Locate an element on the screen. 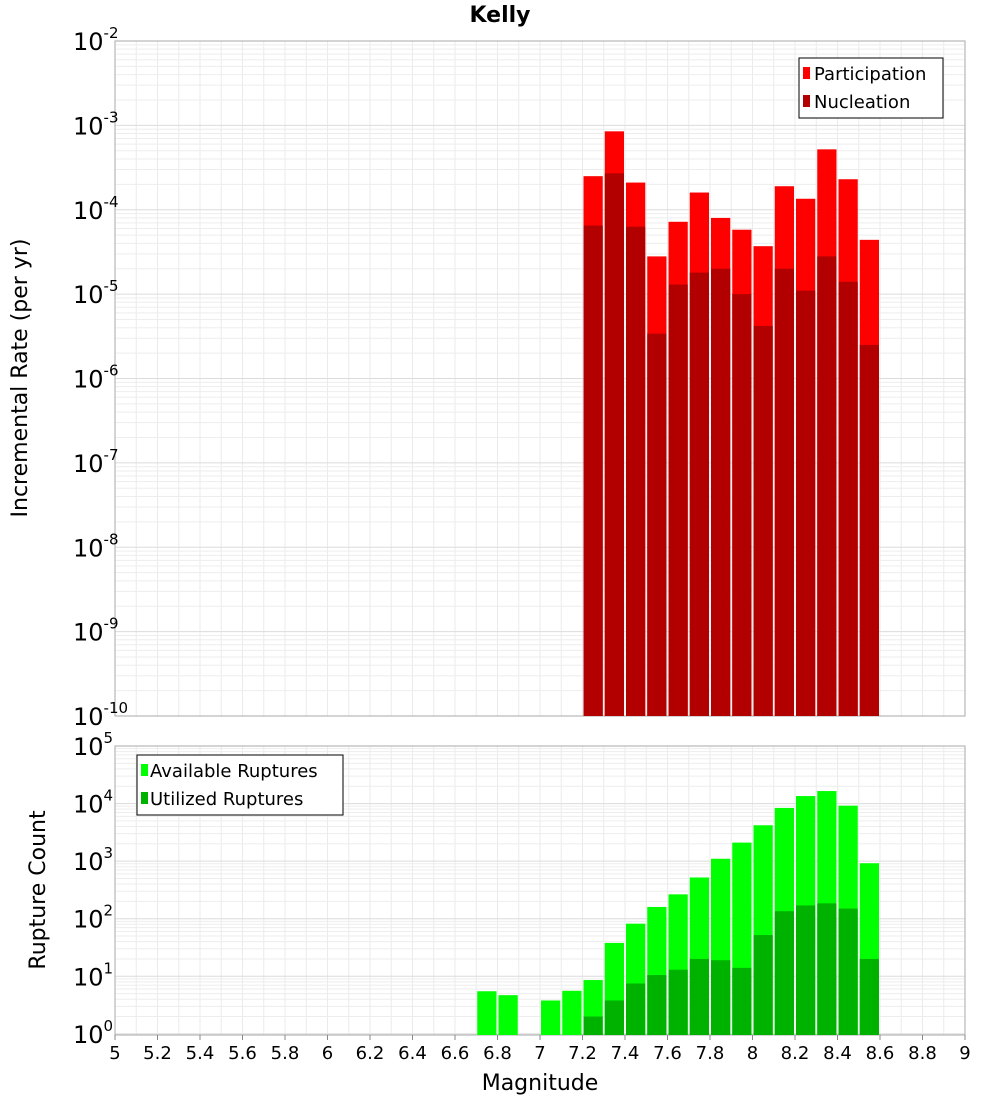 The height and width of the screenshot is (1100, 1000). y-tick-label: 10⁻⁶ is located at coordinates (96, 378).